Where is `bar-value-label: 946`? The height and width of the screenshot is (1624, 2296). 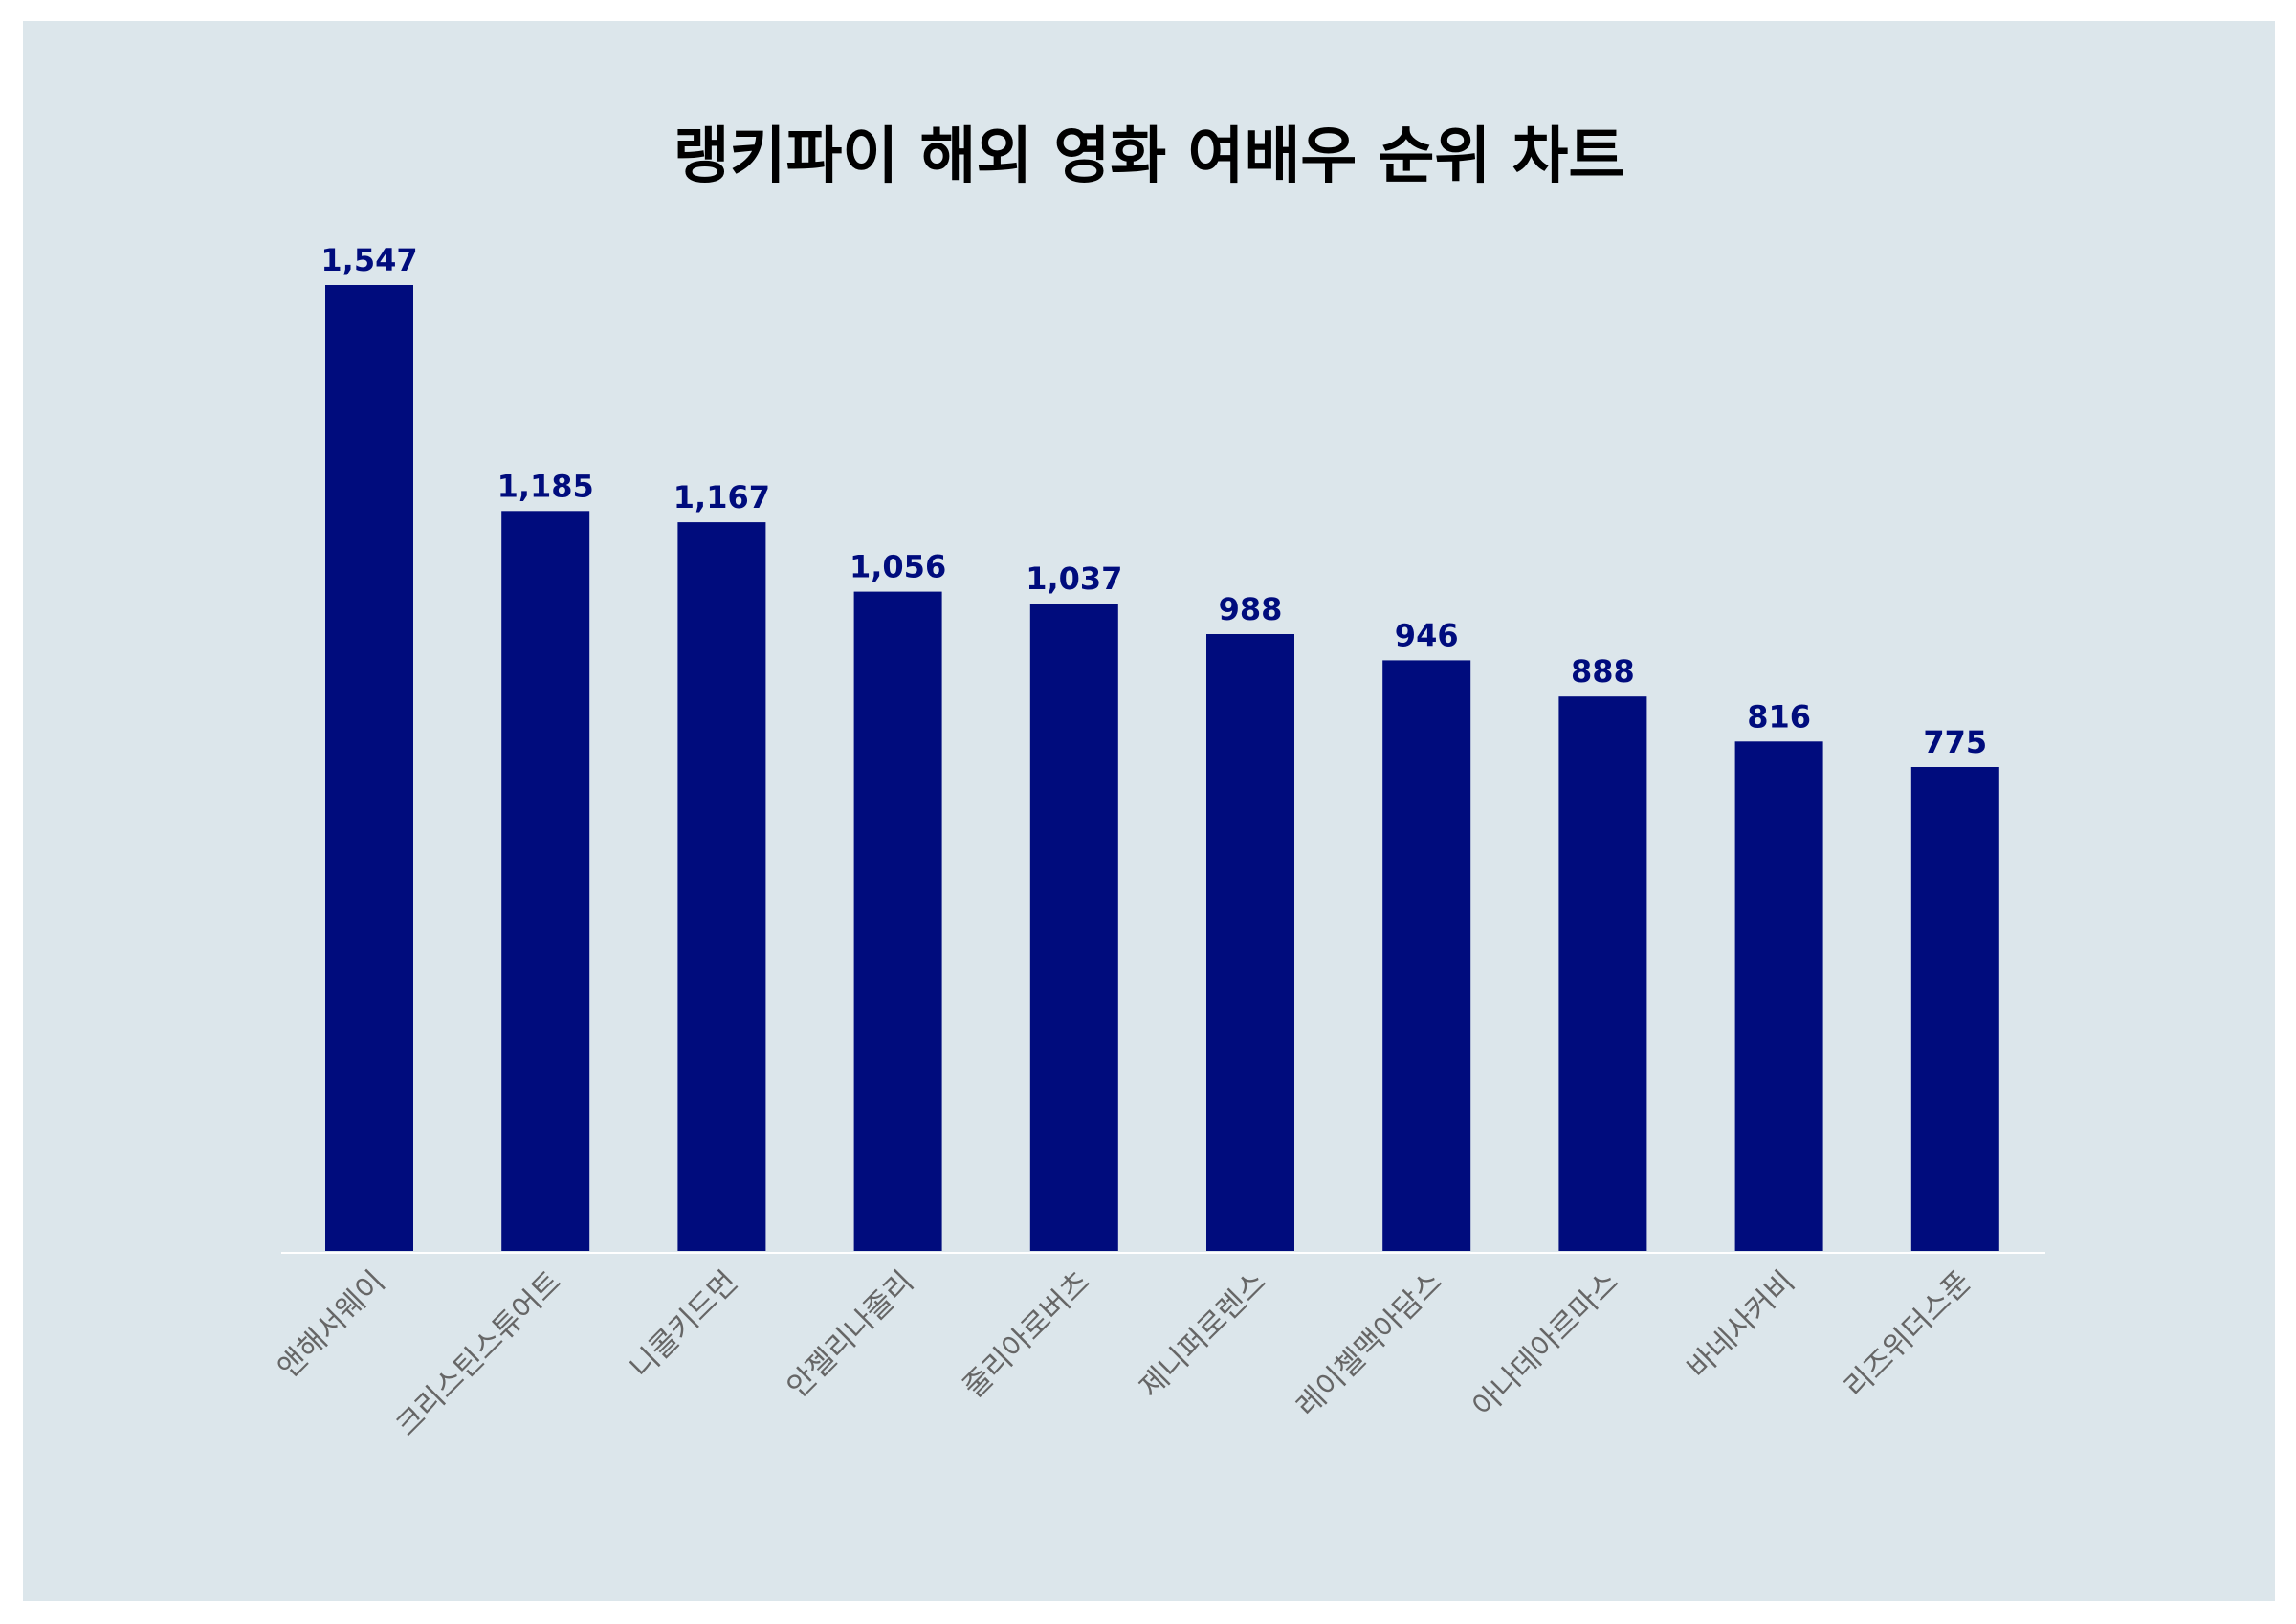
bar-value-label: 946 is located at coordinates (1427, 635).